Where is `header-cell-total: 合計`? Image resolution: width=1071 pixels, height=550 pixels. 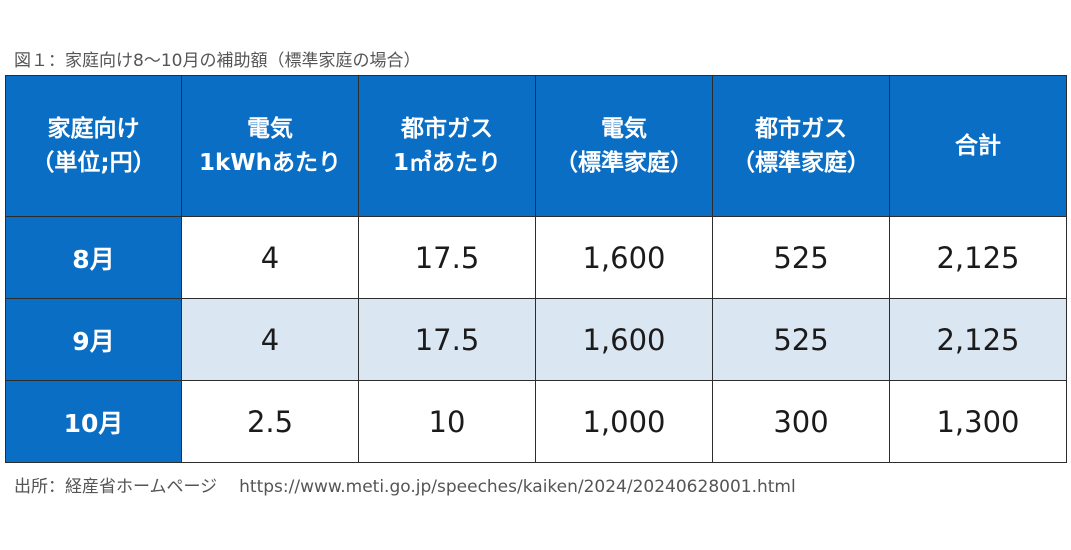 header-cell-total: 合計 is located at coordinates (978, 146).